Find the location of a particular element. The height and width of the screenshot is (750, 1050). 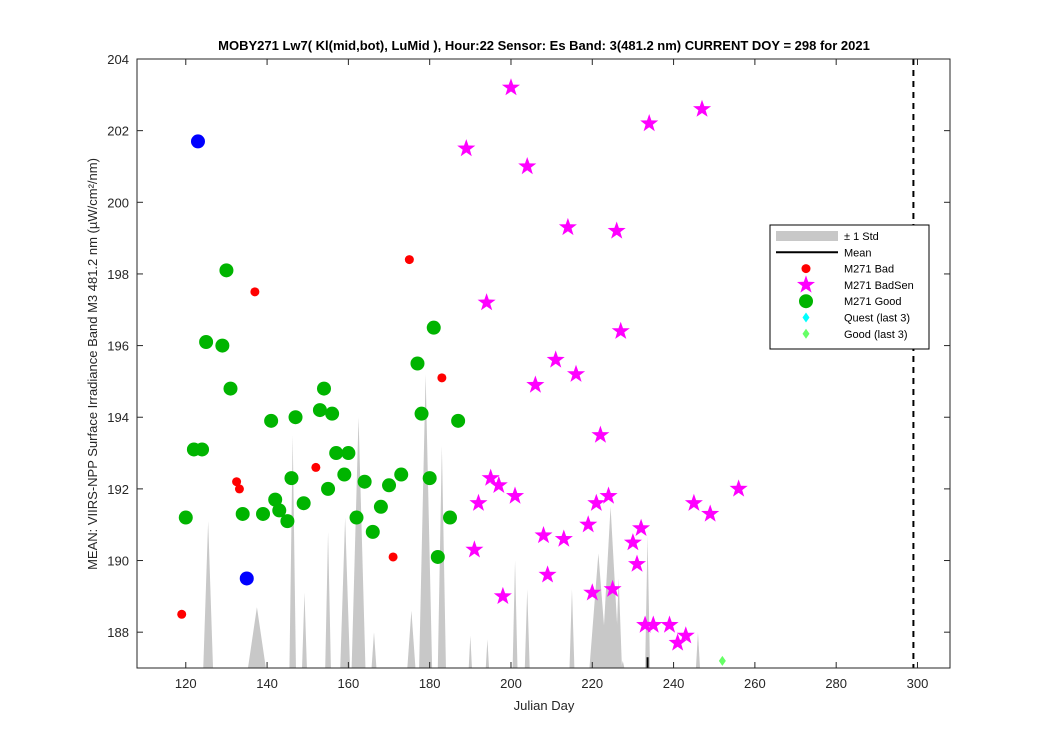

x-tick-label: 220 is located at coordinates (592, 683).